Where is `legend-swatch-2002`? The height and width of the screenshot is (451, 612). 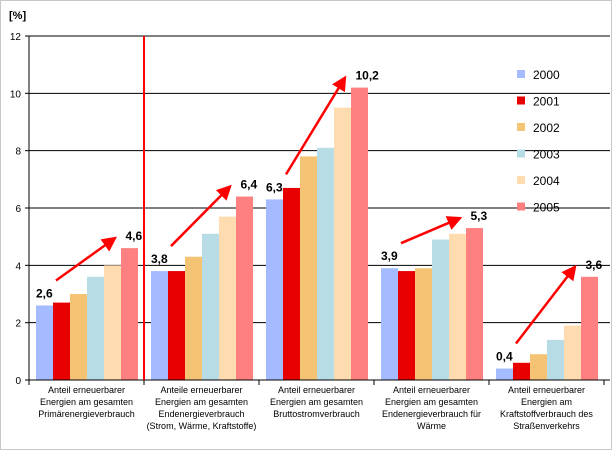 legend-swatch-2002 is located at coordinates (521, 127).